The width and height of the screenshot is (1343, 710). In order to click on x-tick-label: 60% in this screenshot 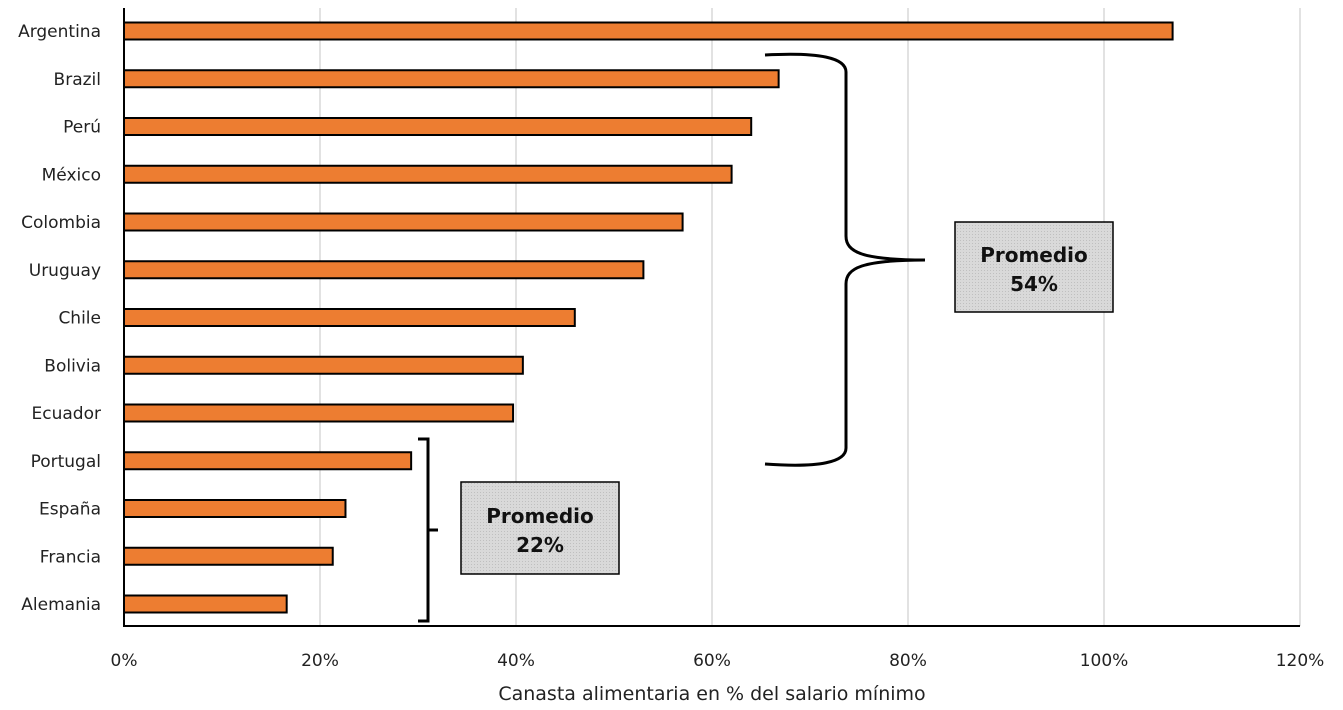, I will do `click(712, 661)`.